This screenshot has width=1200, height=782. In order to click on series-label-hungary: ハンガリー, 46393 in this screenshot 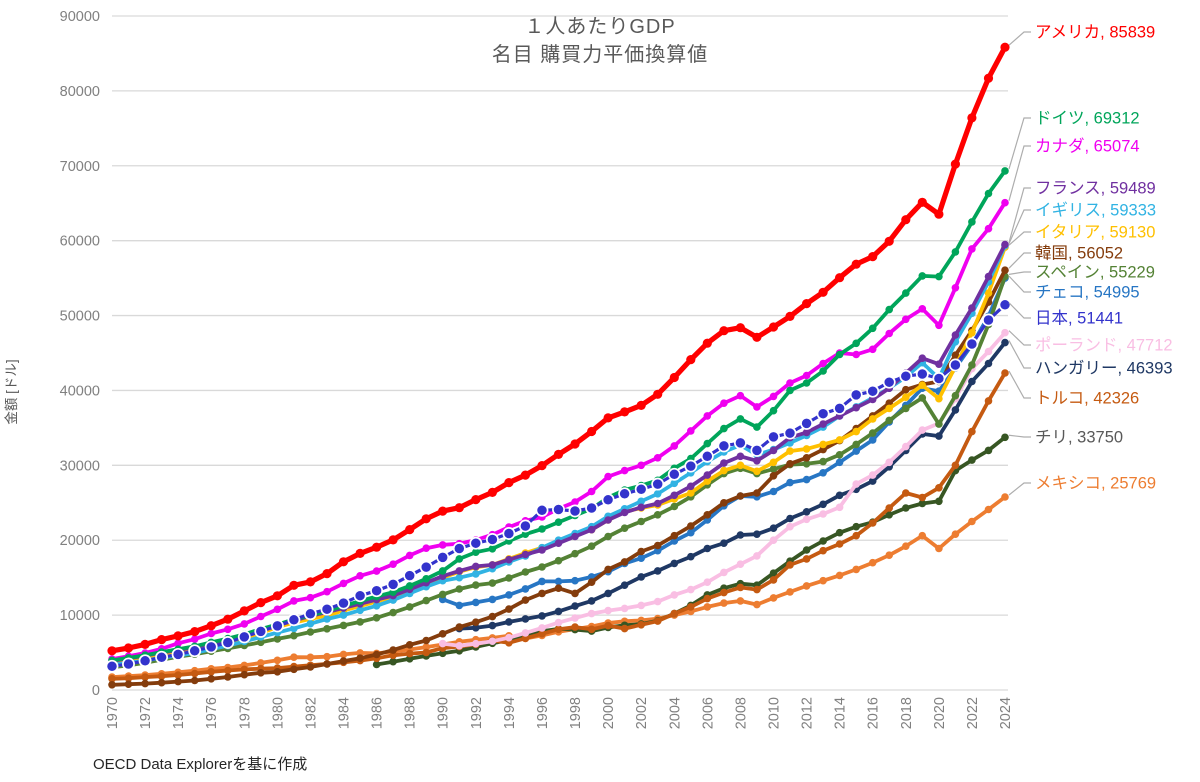, I will do `click(1104, 368)`.